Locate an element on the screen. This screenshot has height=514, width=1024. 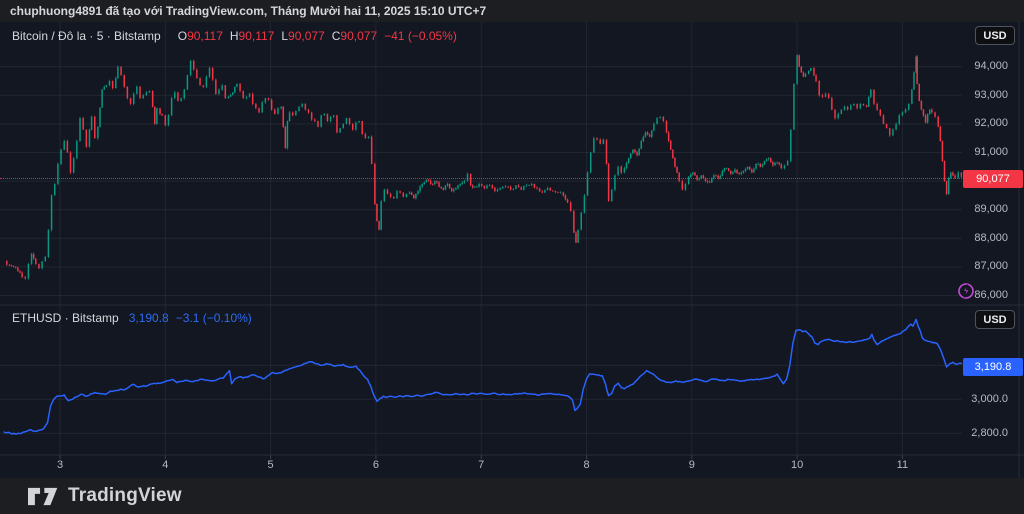
price-axis-label: 93,000 is located at coordinates (991, 94).